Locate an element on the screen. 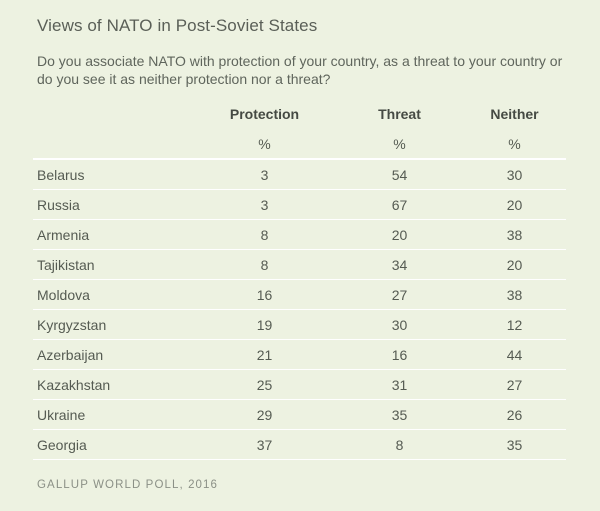  unit-threat: % is located at coordinates (399, 145).